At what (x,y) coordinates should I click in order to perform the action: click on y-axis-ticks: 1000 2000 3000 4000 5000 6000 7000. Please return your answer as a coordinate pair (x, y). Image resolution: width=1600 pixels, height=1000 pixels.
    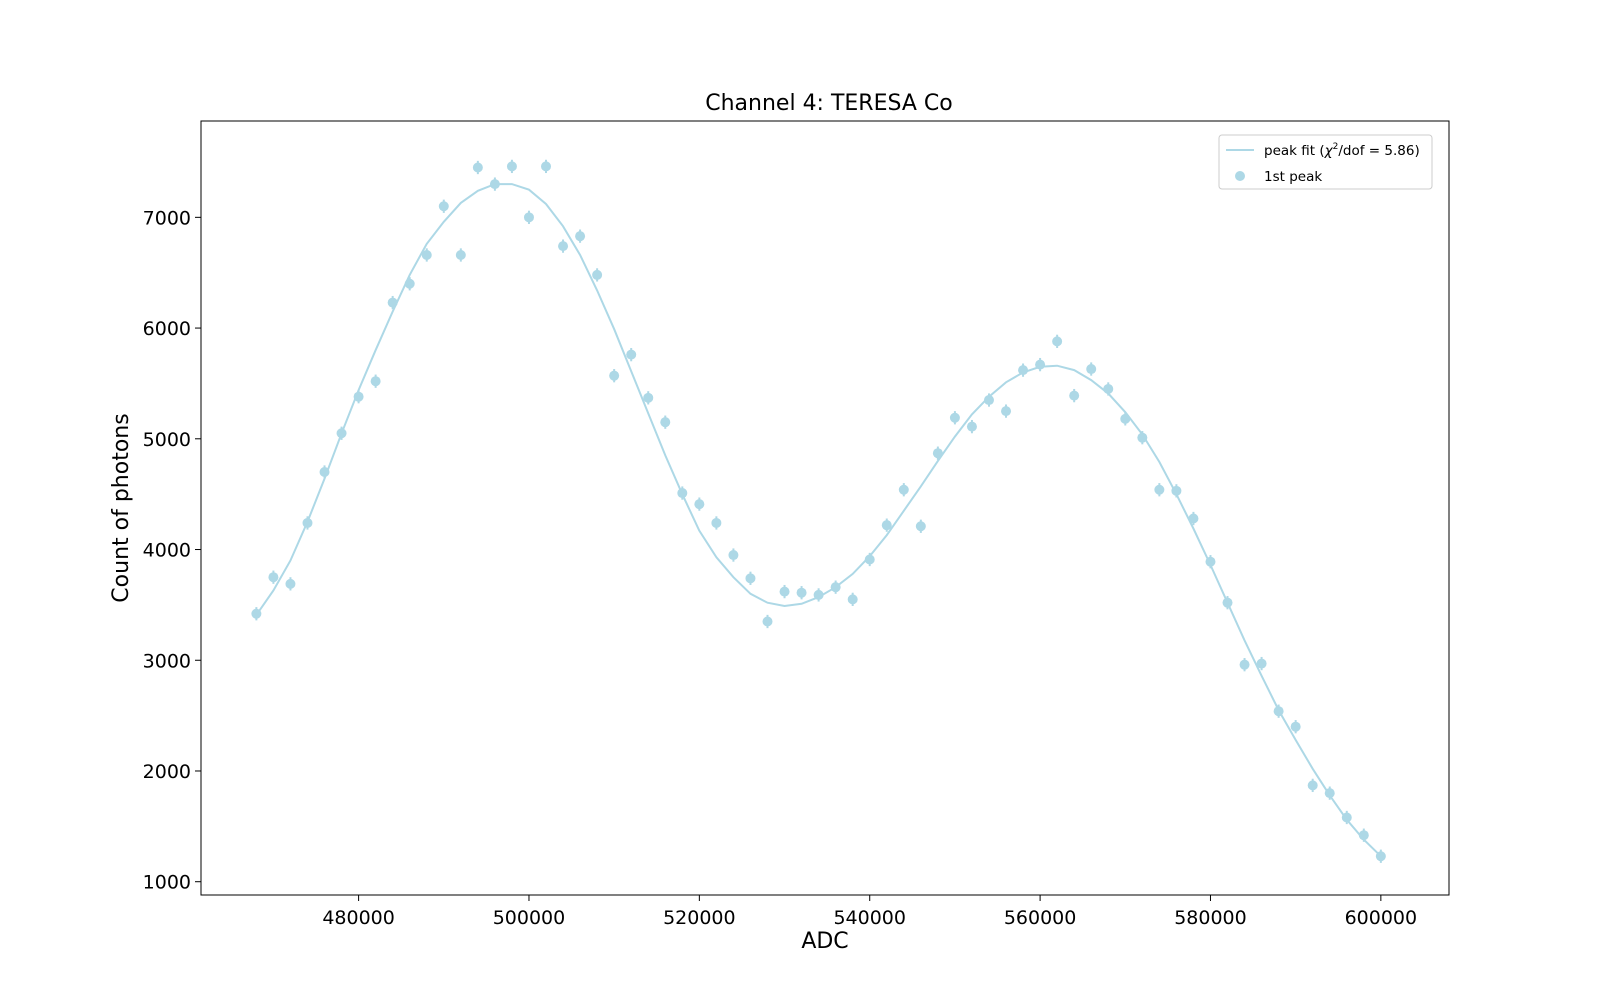
    Looking at the image, I should click on (172, 550).